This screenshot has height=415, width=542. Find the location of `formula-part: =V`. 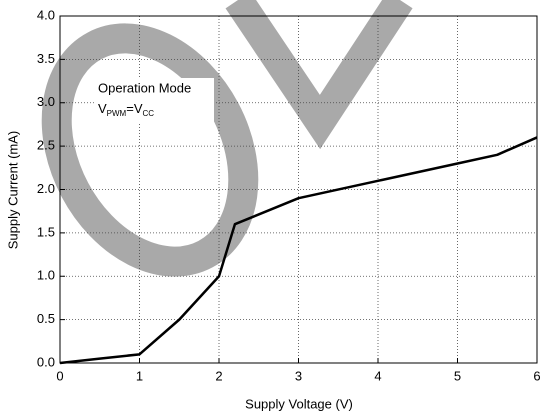

formula-part: =V is located at coordinates (134, 108).